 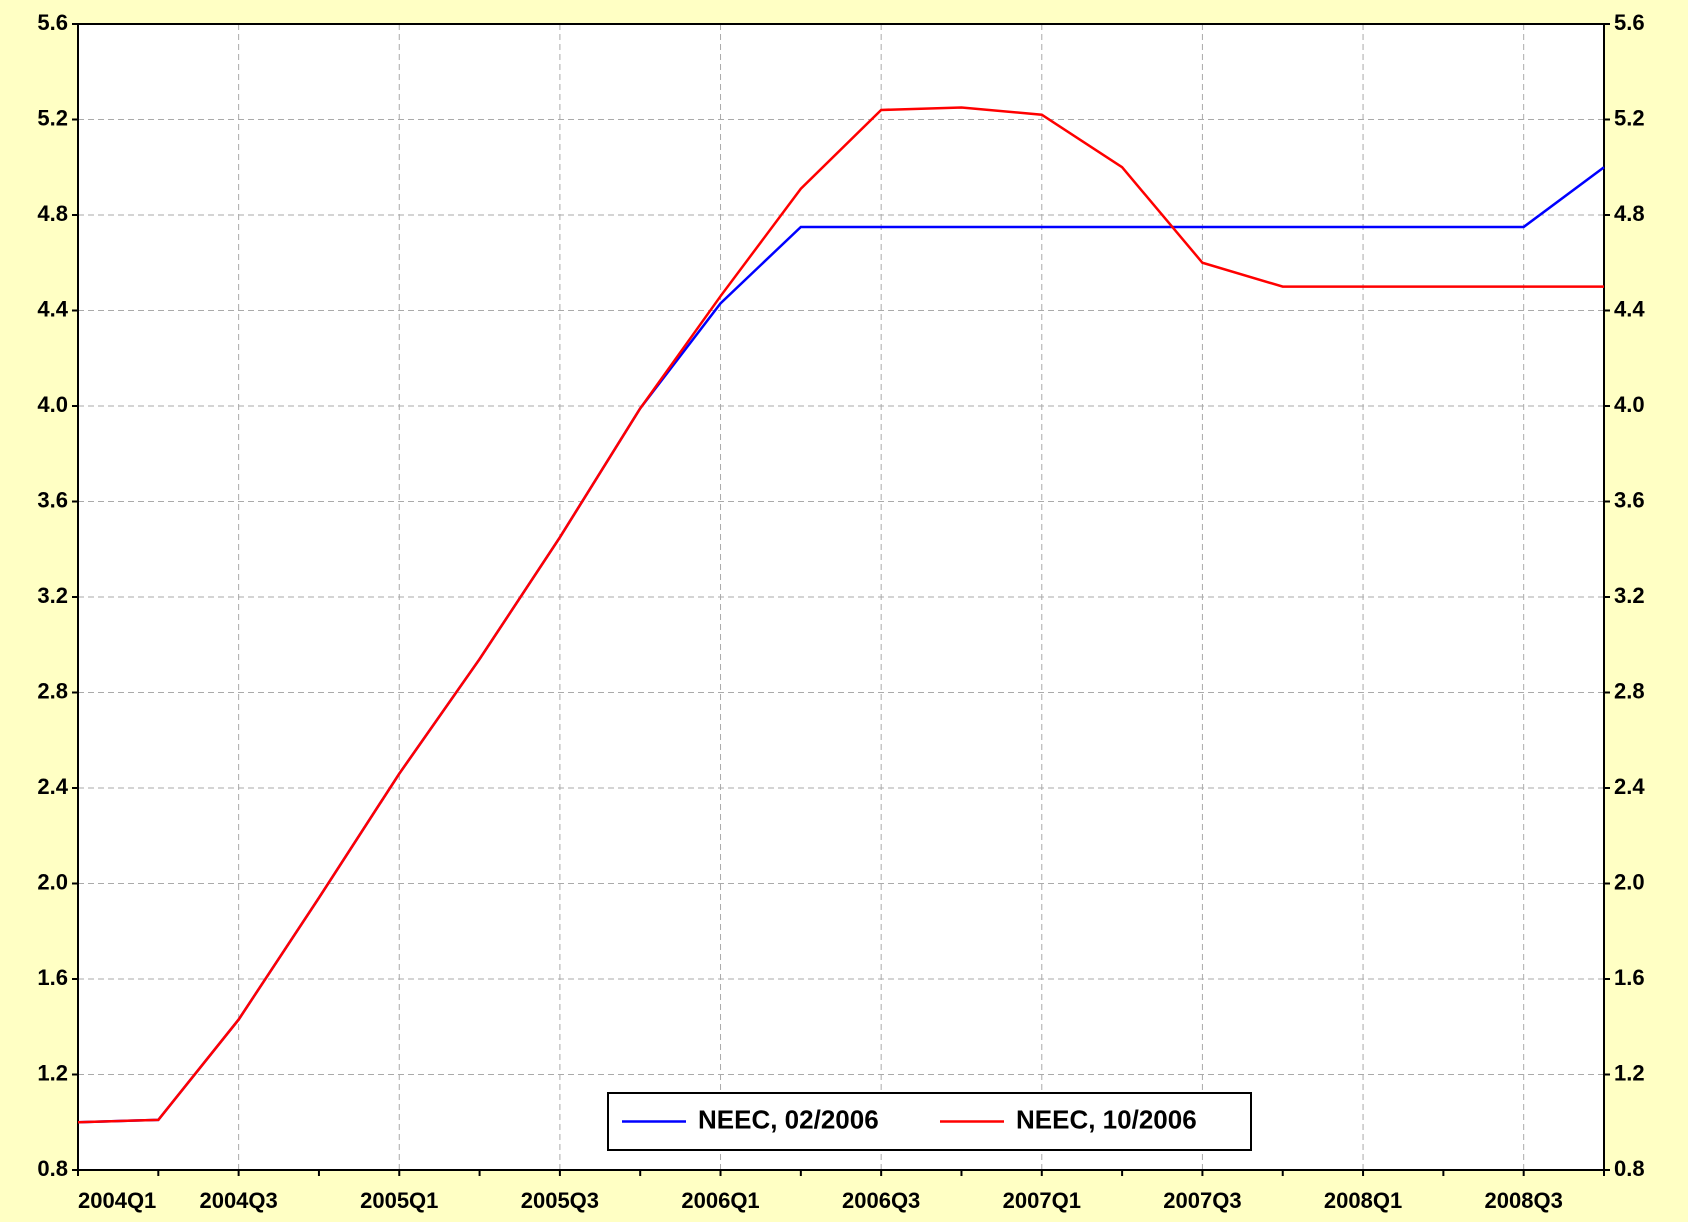 What do you see at coordinates (52, 786) in the screenshot?
I see `y-tick-label: 2.4` at bounding box center [52, 786].